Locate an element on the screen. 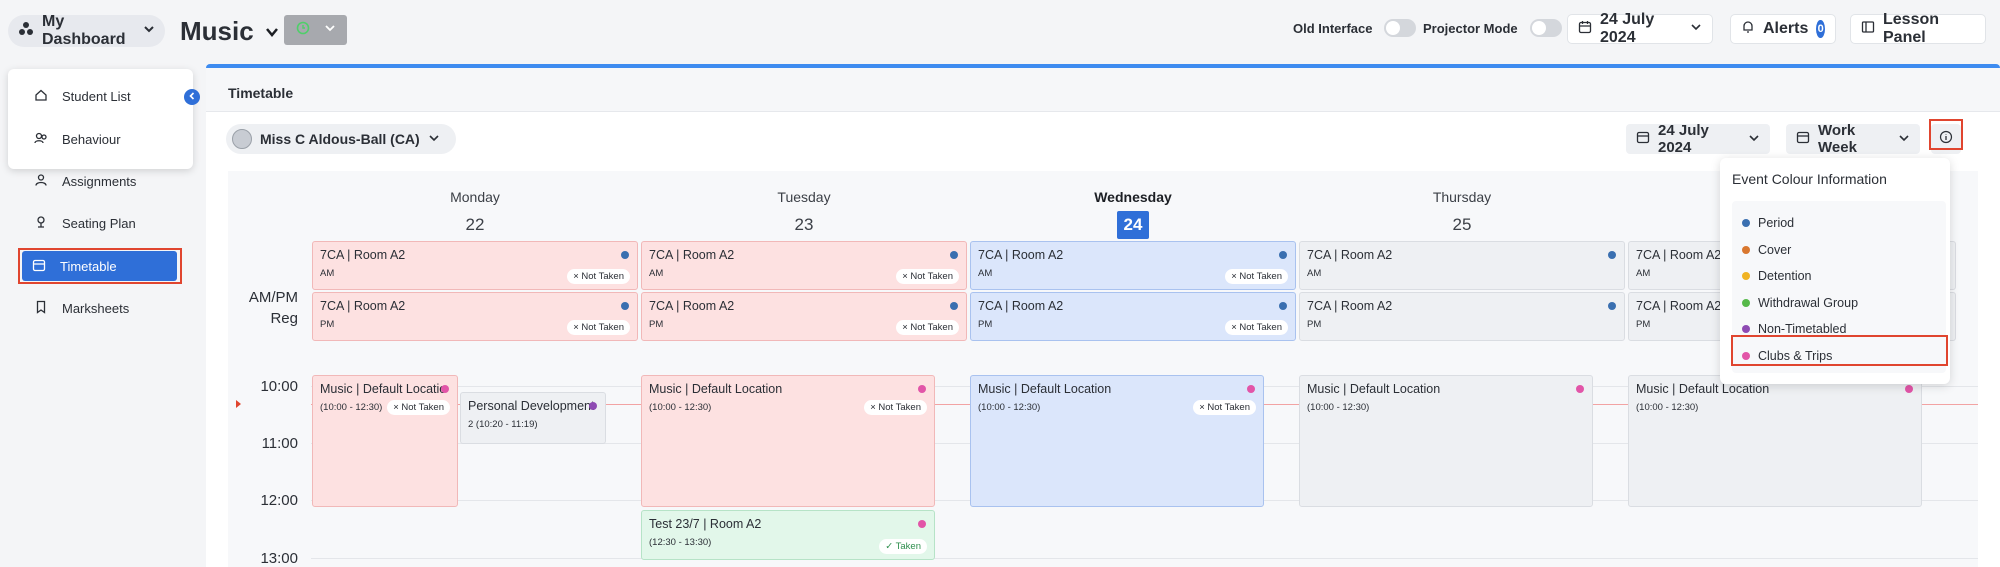 This screenshot has height=567, width=2000. legend-item-withdrawal-group: Withdrawal Group is located at coordinates (1800, 303).